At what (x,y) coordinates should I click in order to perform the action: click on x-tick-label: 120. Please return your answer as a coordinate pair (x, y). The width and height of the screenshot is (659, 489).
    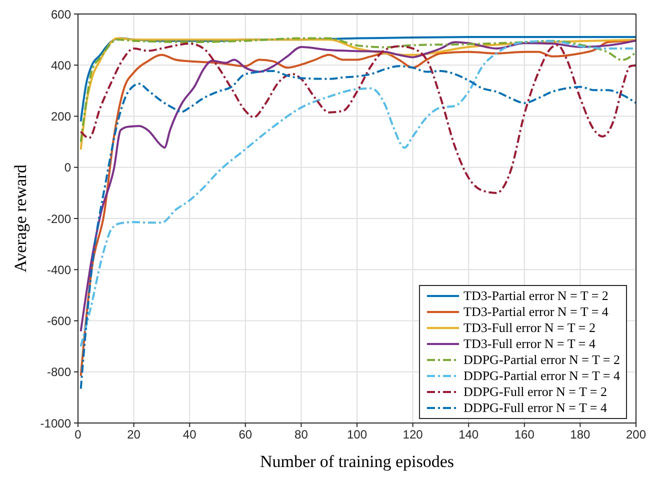
    Looking at the image, I should click on (413, 435).